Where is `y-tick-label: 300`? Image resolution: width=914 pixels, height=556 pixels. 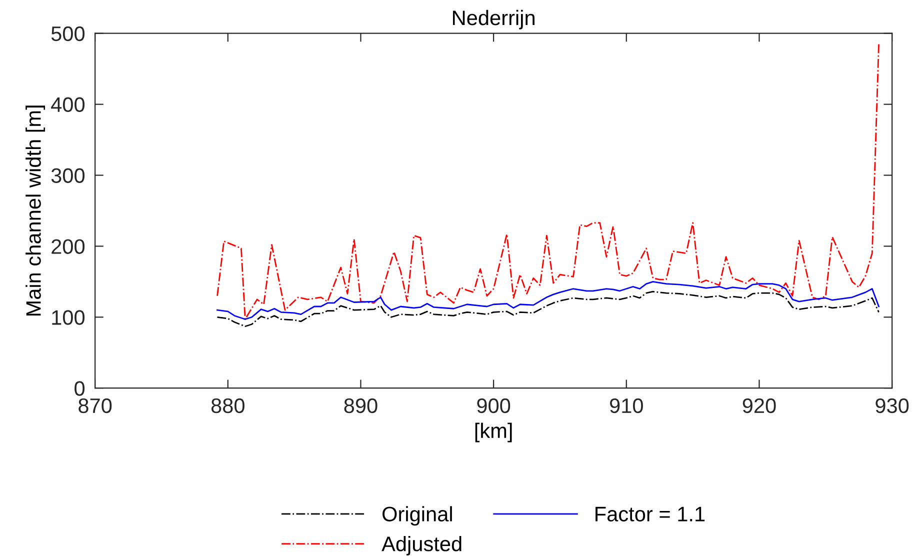 y-tick-label: 300 is located at coordinates (68, 176).